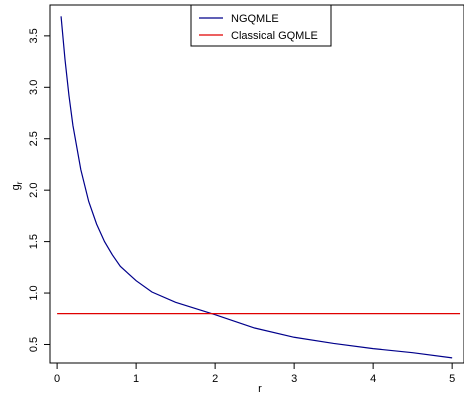  I want to click on y-tick-label: 3.5, so click(34, 35).